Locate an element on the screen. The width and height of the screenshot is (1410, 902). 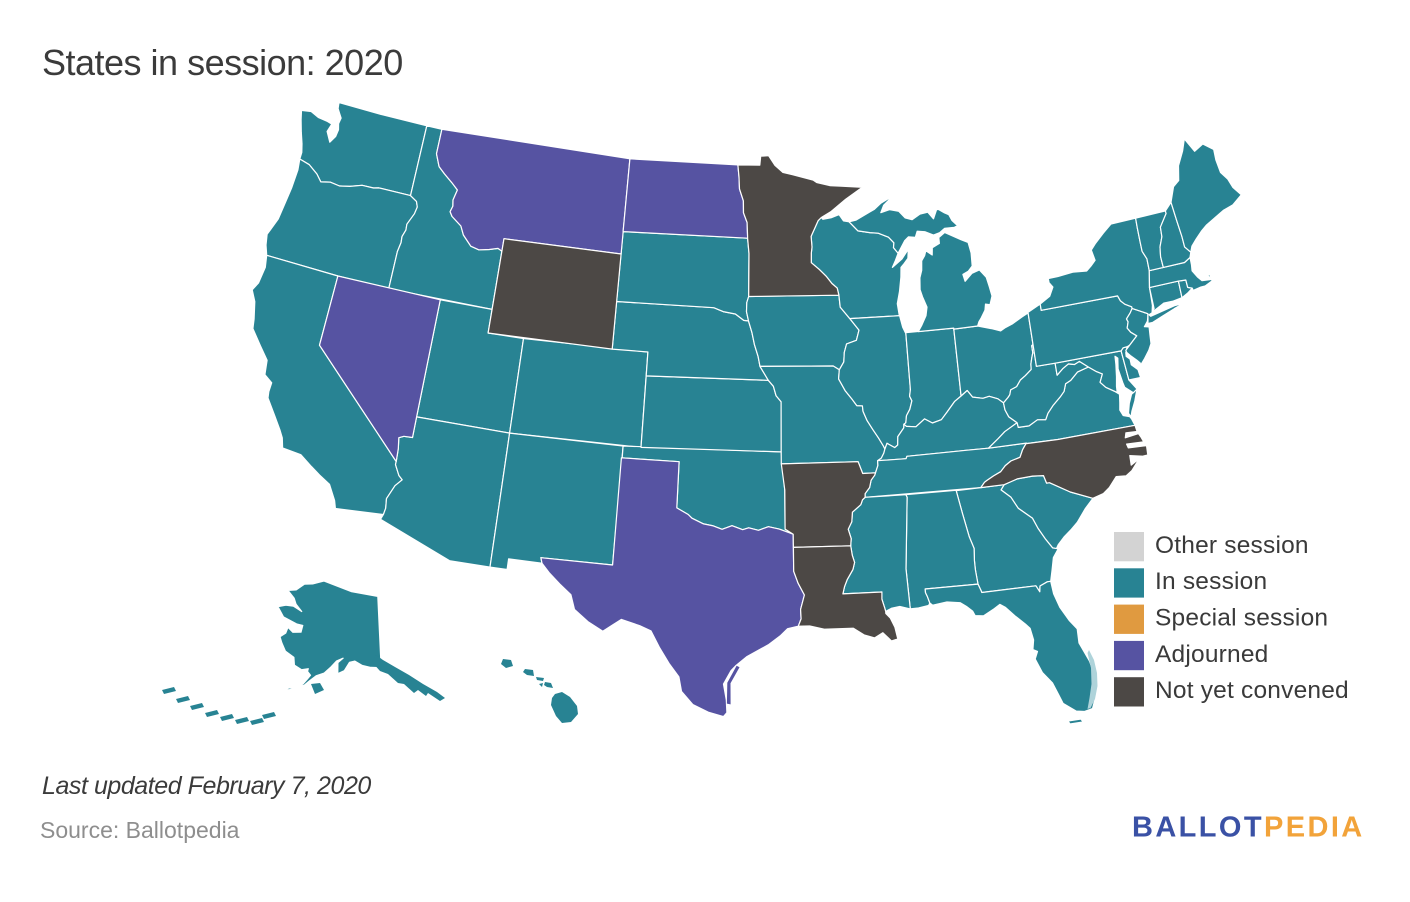
svg-text: Not yet convened is located at coordinates (1252, 690).